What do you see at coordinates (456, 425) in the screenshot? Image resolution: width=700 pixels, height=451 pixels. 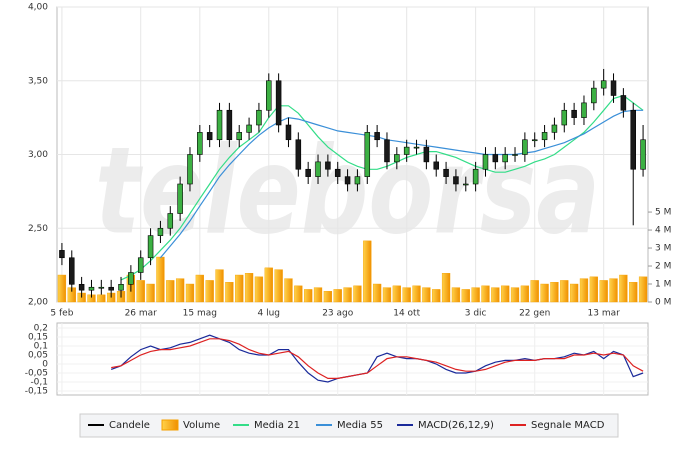 I see `legend-label: MACD(26,12,9)` at bounding box center [456, 425].